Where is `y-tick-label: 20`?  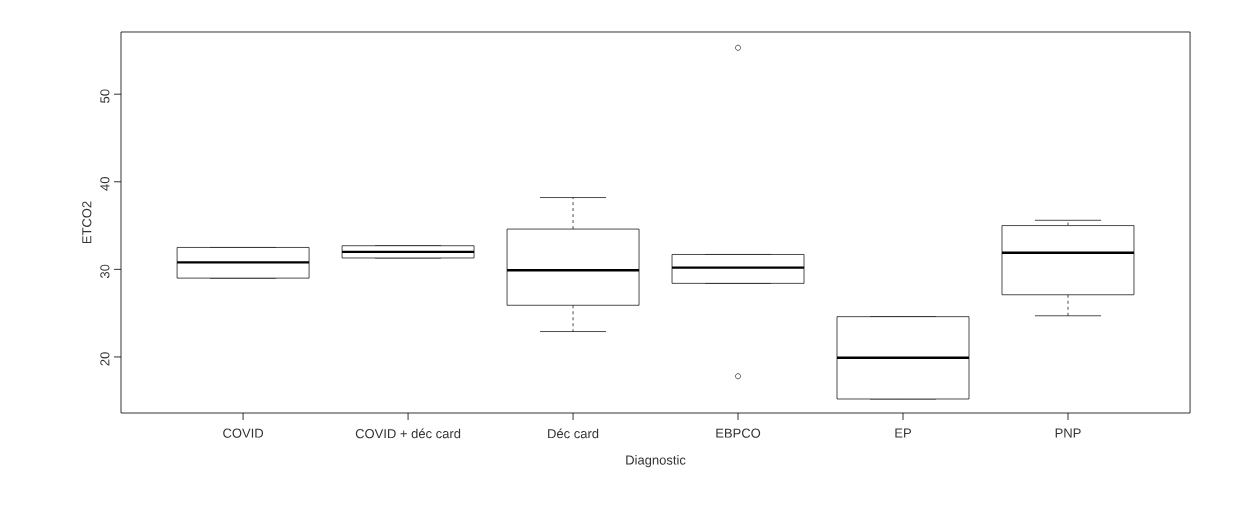 y-tick-label: 20 is located at coordinates (105, 359).